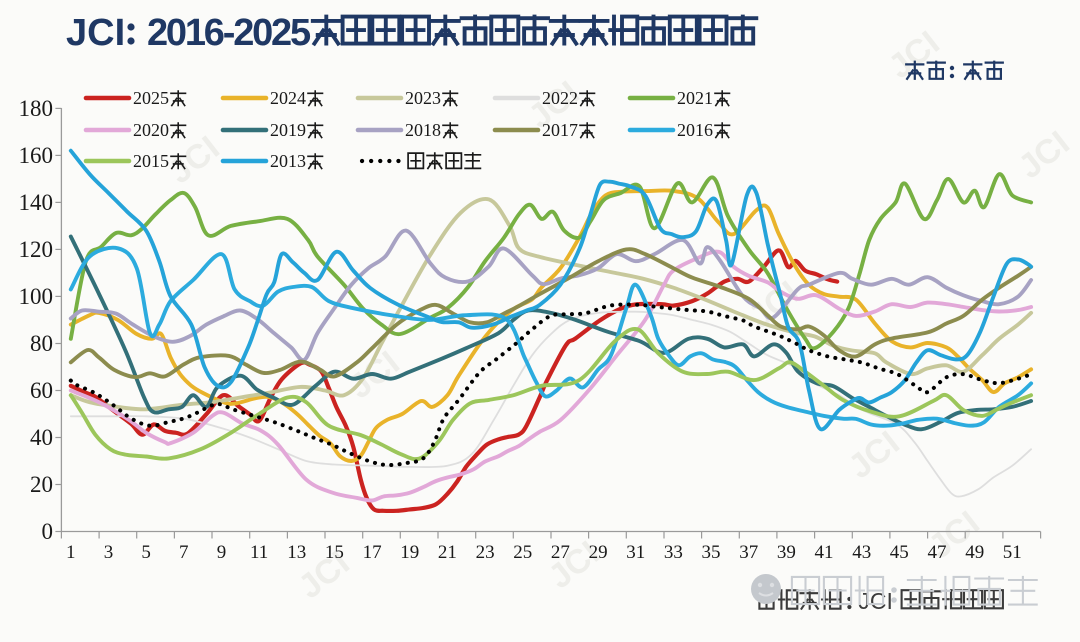 This screenshot has height=642, width=1080. Describe the element at coordinates (937, 552) in the screenshot. I see `svg-text: 47` at that location.